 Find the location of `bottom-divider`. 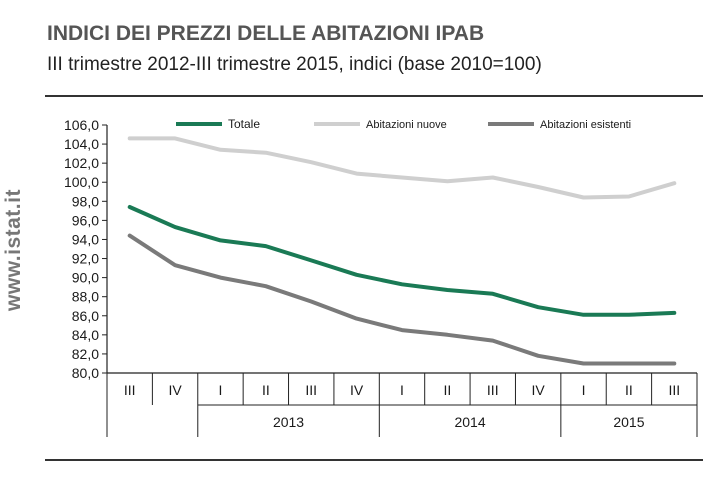

bottom-divider is located at coordinates (374, 460).